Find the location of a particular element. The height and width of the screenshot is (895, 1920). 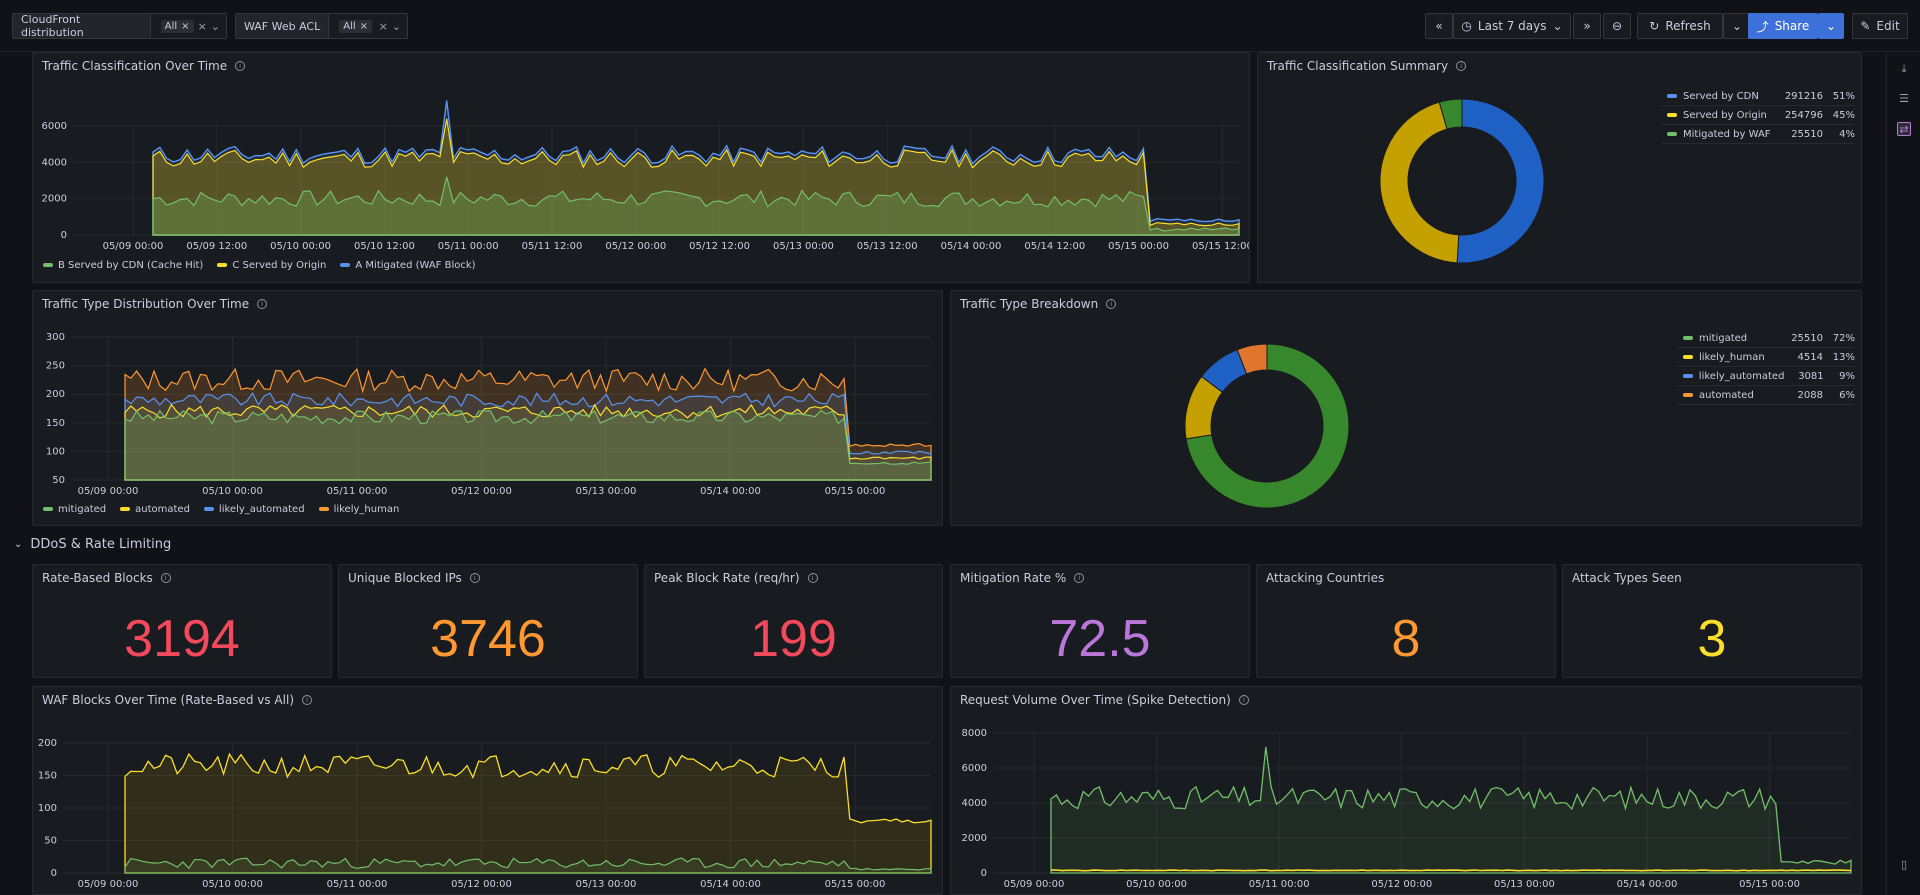

y-tick-label: 2000 is located at coordinates (974, 838).